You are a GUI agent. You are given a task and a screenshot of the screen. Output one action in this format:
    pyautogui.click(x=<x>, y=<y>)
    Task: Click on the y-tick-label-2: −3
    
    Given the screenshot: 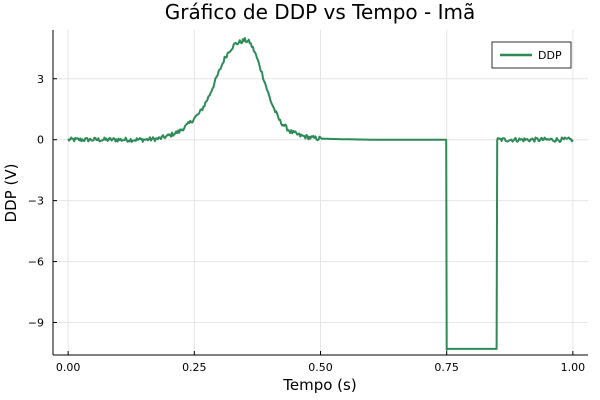 What is the action you would take?
    pyautogui.click(x=36, y=201)
    